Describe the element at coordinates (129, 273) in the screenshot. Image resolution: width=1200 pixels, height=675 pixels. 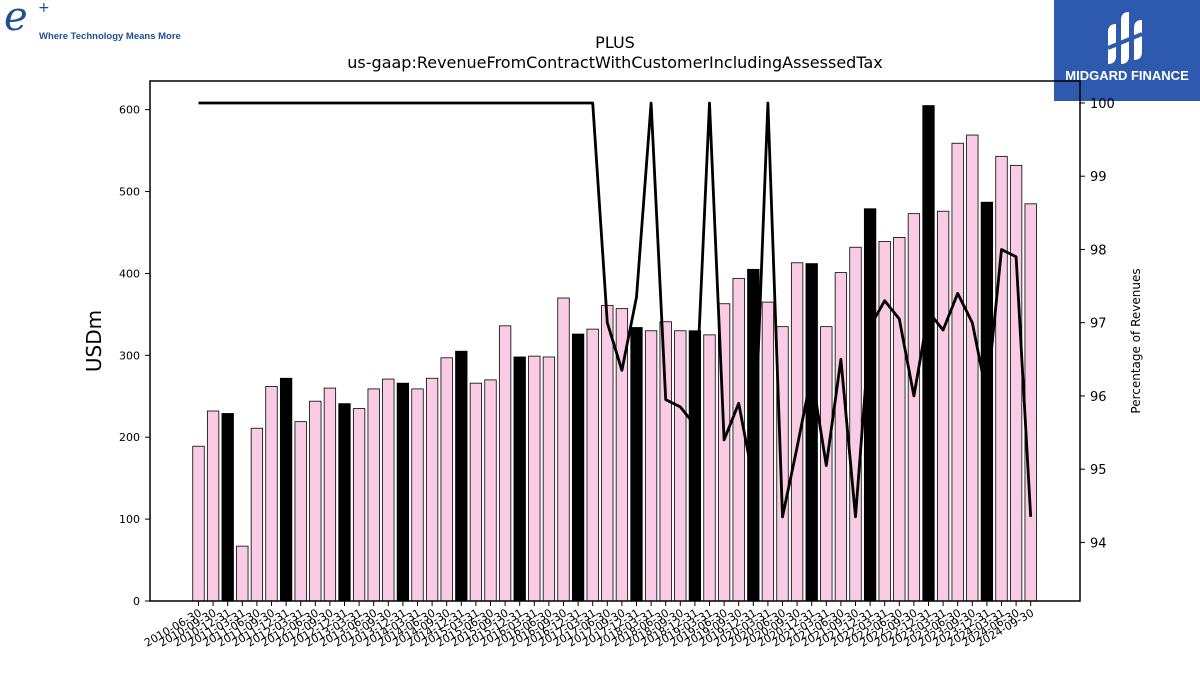
I see `y-tick-label: 400` at that location.